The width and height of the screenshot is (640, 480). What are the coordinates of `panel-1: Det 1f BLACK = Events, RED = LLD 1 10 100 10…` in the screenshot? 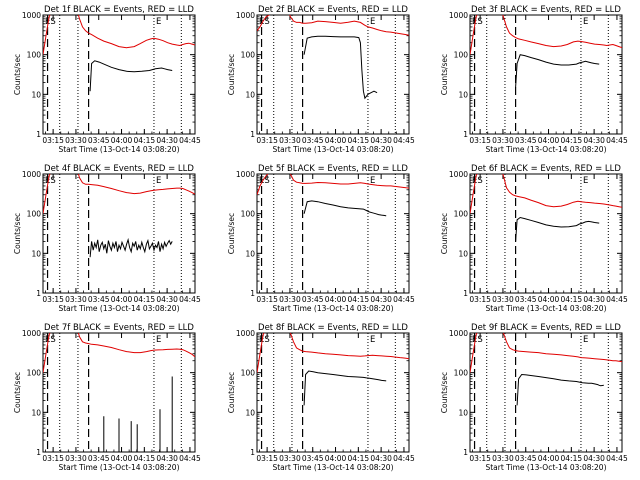 It's located at (107, 79).